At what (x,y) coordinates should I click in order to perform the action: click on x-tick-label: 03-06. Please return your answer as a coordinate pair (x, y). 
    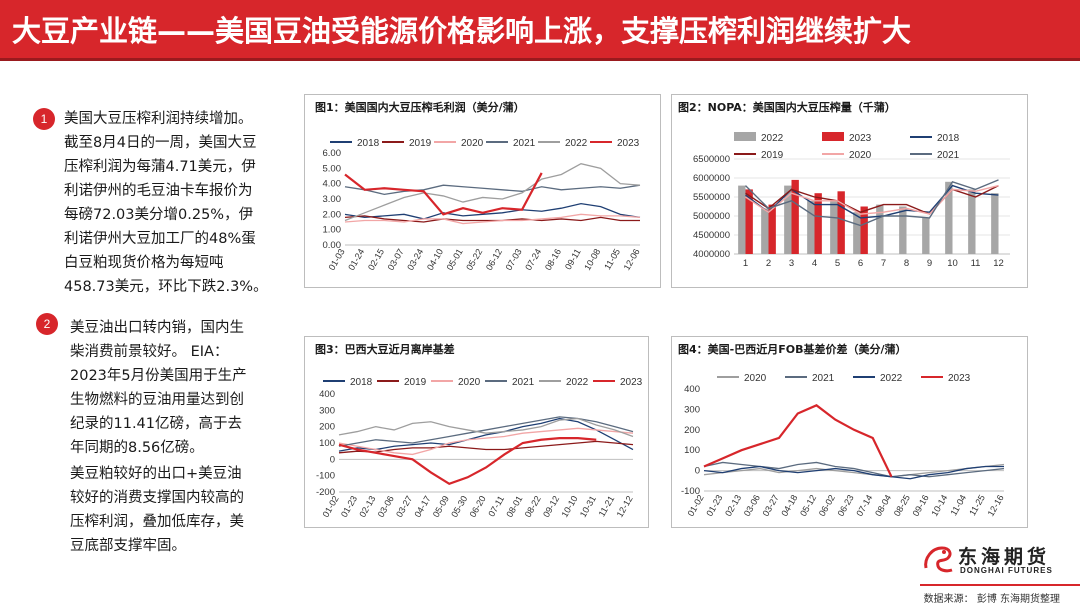
    Looking at the image, I should click on (386, 506).